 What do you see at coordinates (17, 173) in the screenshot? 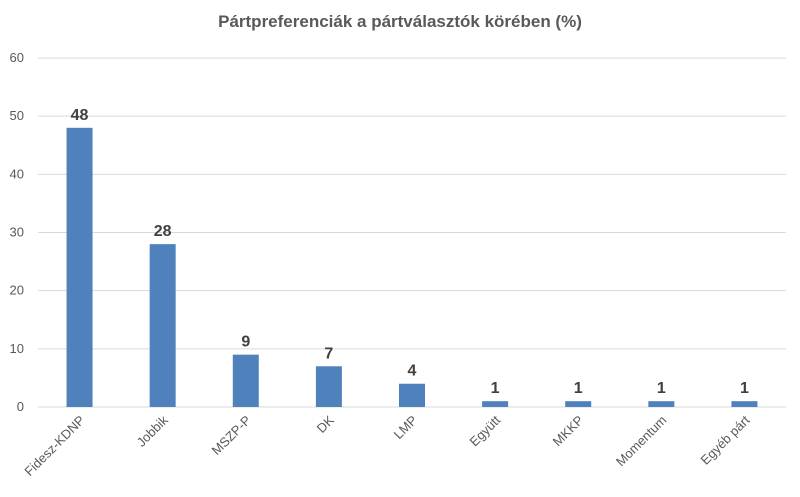
I see `y-tick-label: 40` at bounding box center [17, 173].